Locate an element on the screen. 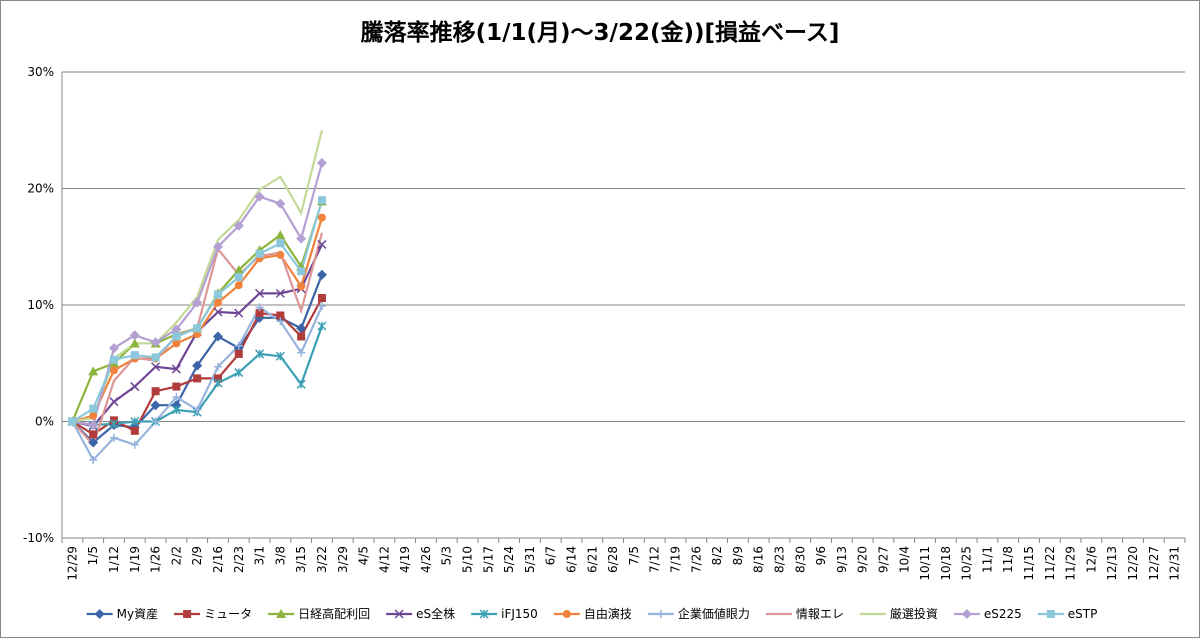  x-tick-label: 8/2 is located at coordinates (717, 555).